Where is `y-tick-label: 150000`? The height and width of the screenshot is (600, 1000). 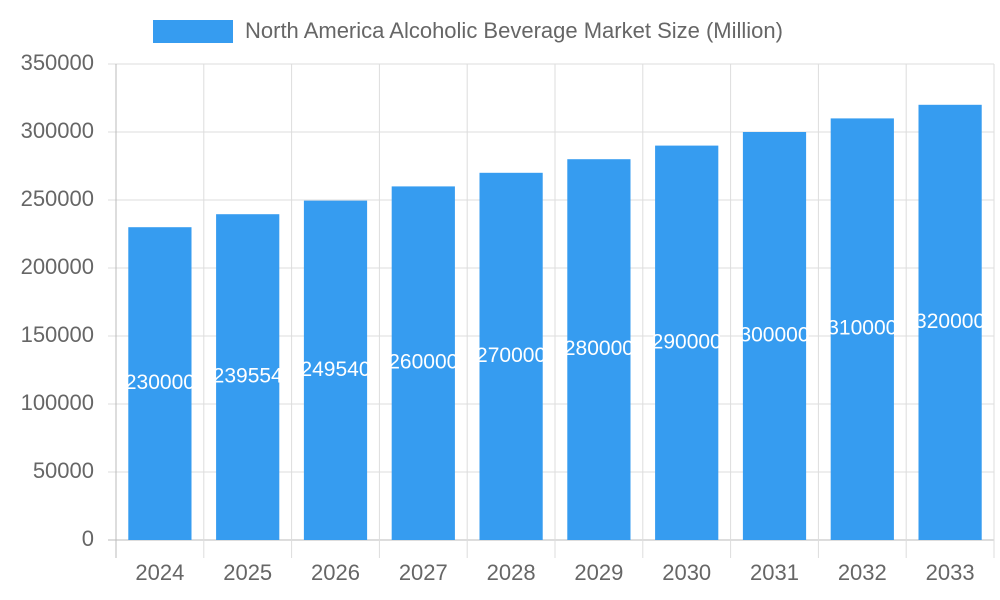
y-tick-label: 150000 is located at coordinates (57, 334).